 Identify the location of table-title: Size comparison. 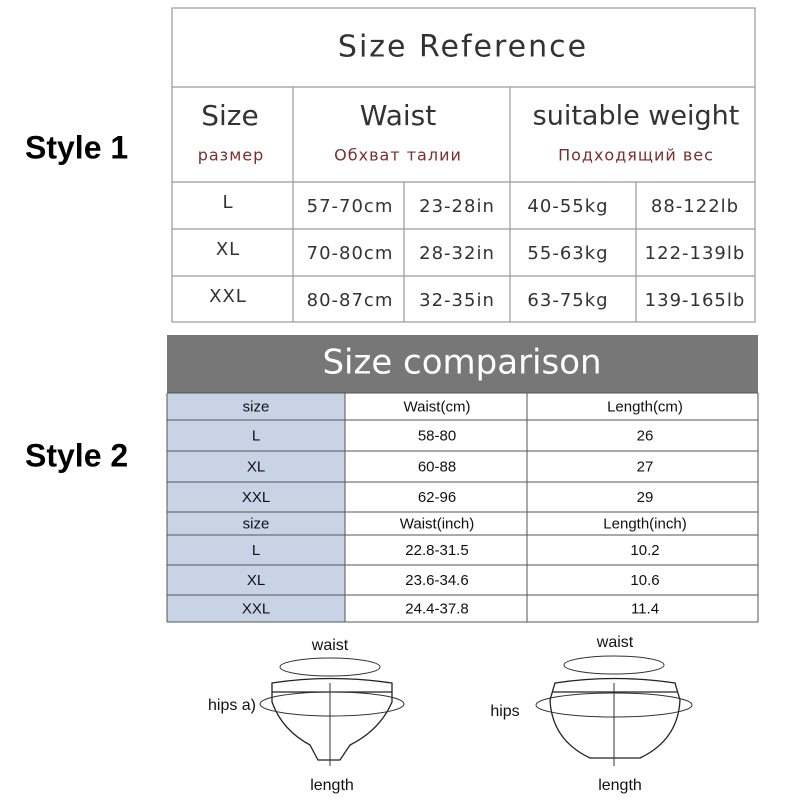
(461, 363).